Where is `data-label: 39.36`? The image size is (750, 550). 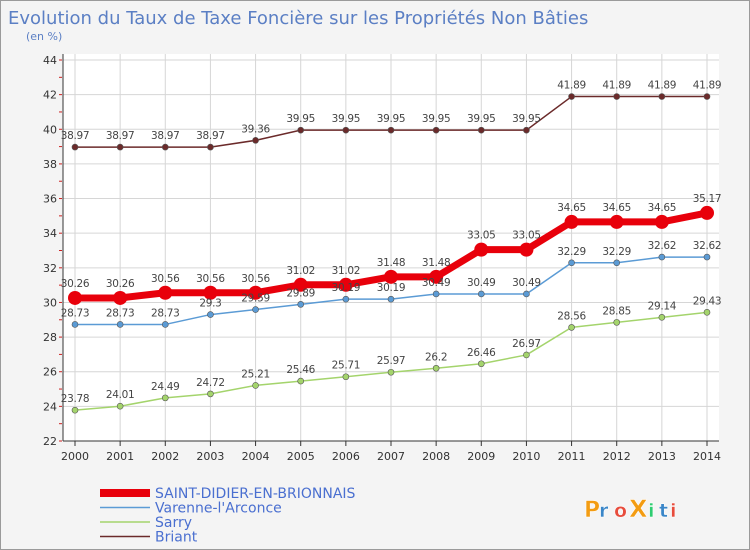
data-label: 39.36 is located at coordinates (255, 129).